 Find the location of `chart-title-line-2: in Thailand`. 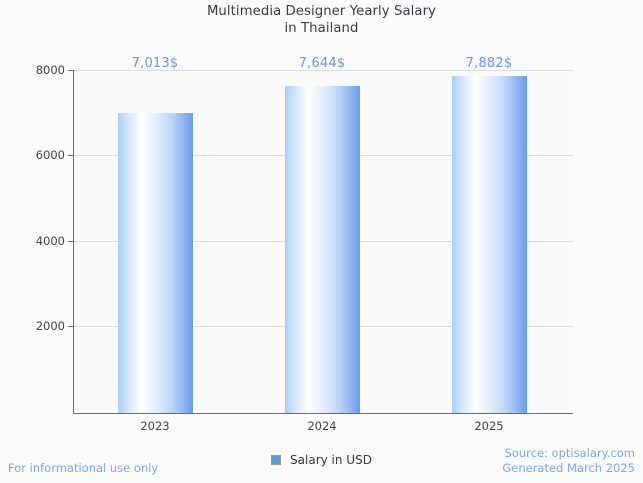

chart-title-line-2: in Thailand is located at coordinates (321, 28).